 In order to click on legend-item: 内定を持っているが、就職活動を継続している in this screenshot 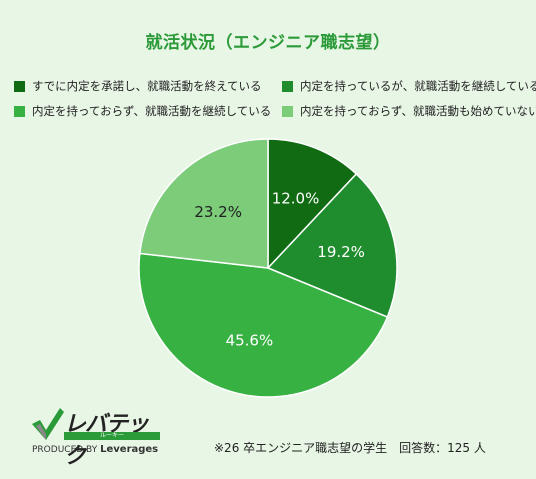, I will do `click(409, 86)`.